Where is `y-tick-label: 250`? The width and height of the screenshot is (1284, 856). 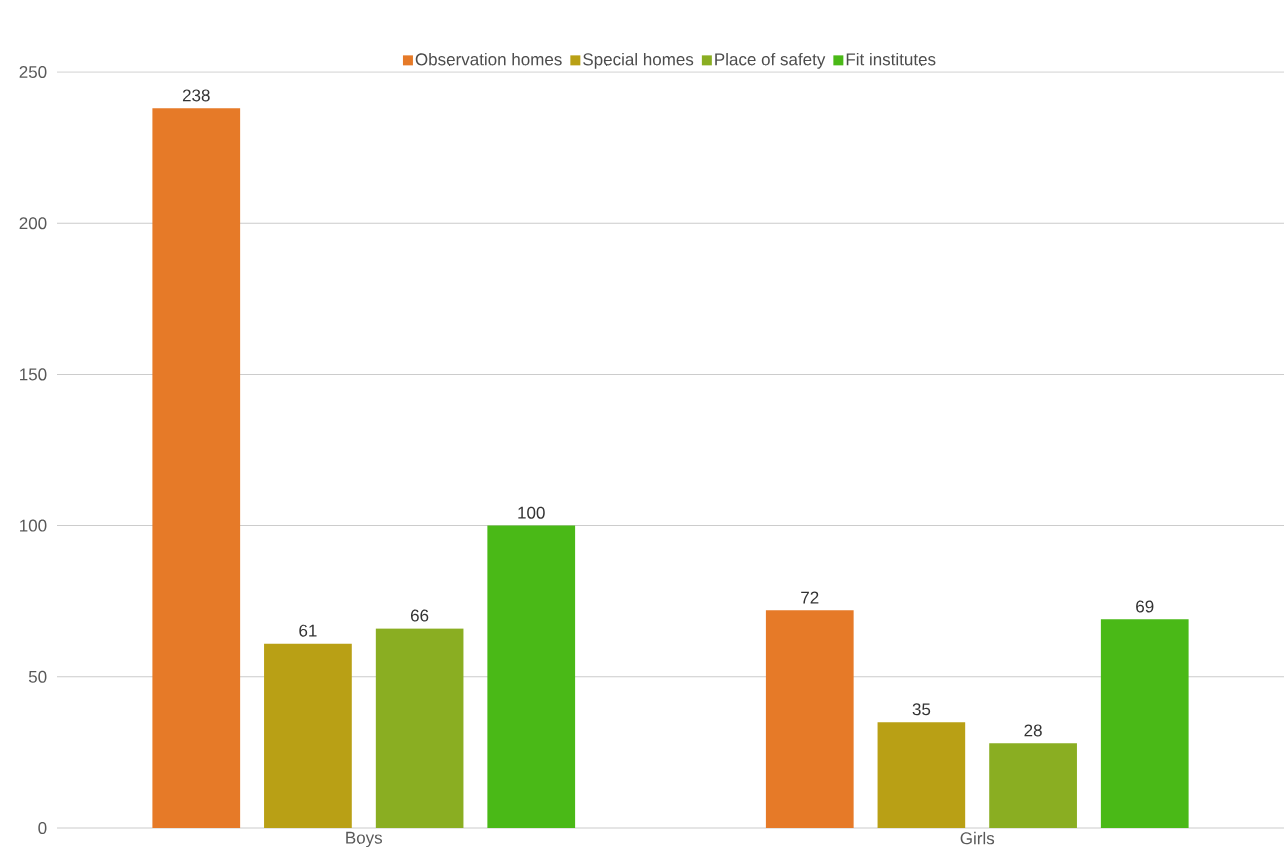
y-tick-label: 250 is located at coordinates (33, 72).